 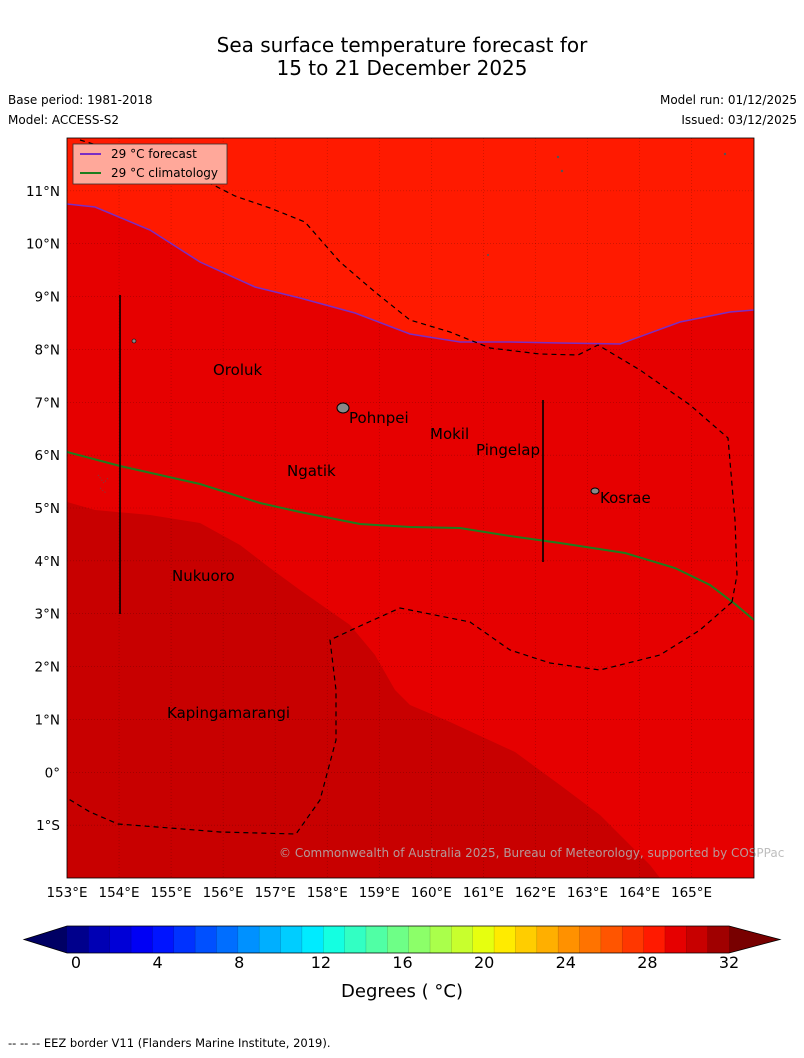 I want to click on climatology-29c-line, so click(x=410, y=536).